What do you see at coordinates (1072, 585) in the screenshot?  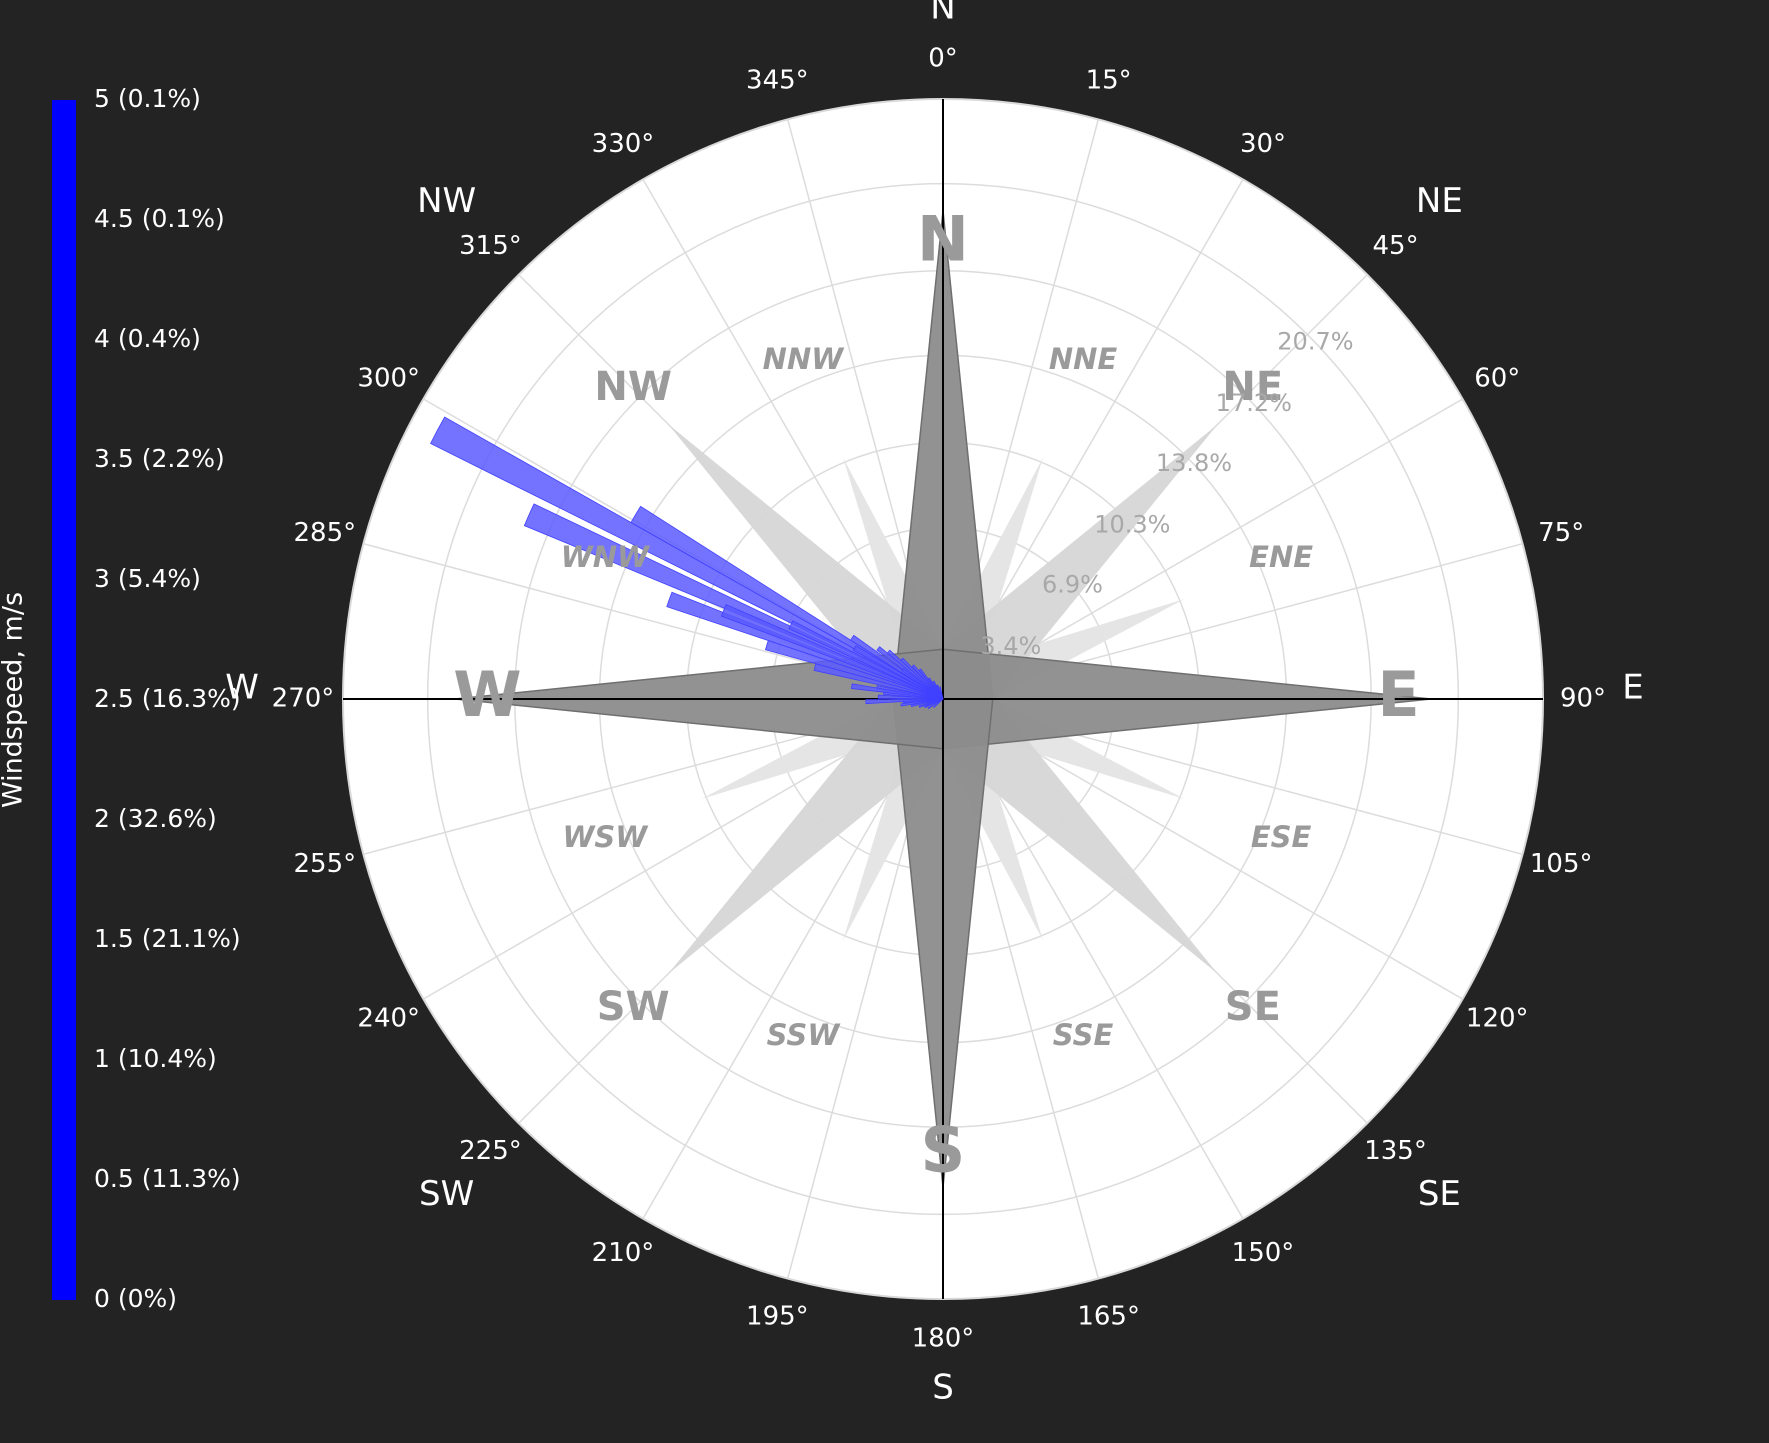 I see `radial-tick-label: 6.9%` at bounding box center [1072, 585].